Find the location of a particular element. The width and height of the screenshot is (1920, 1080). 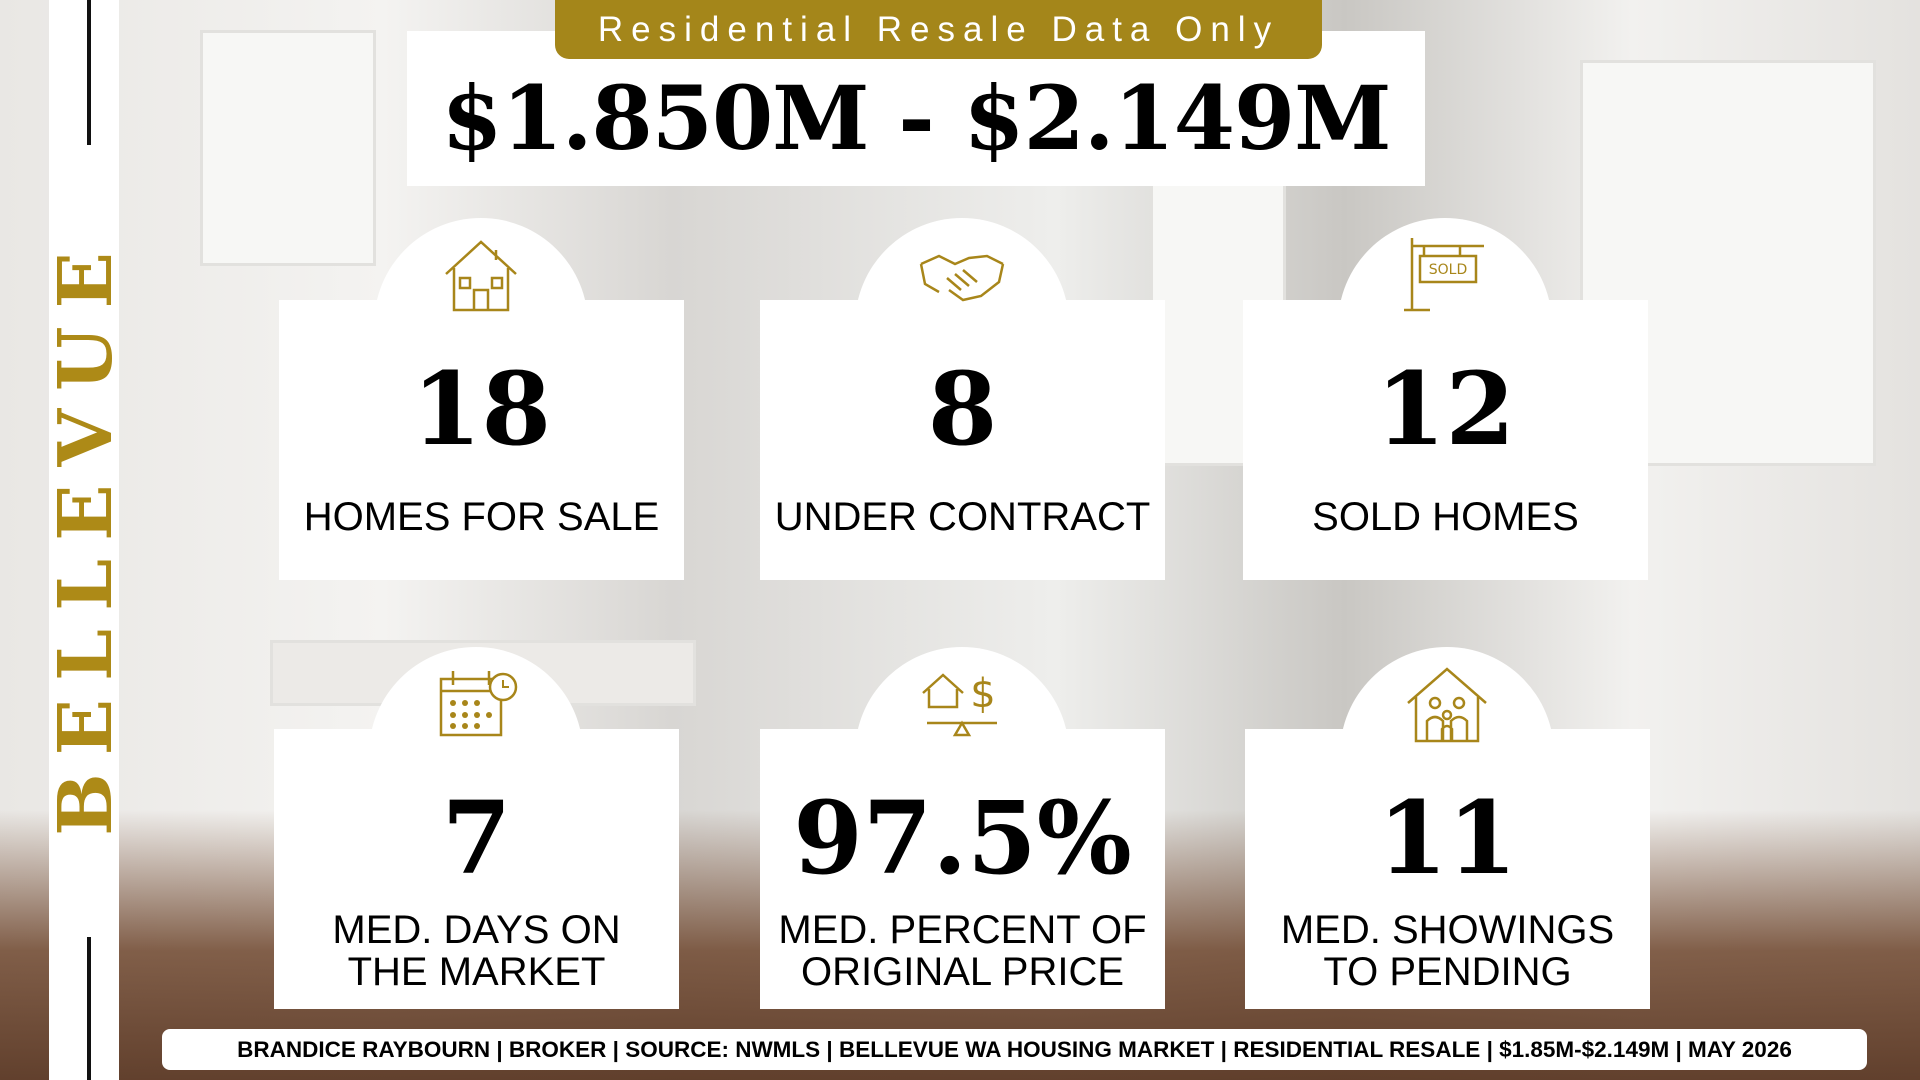

stat-value: 11 is located at coordinates (1447, 838).